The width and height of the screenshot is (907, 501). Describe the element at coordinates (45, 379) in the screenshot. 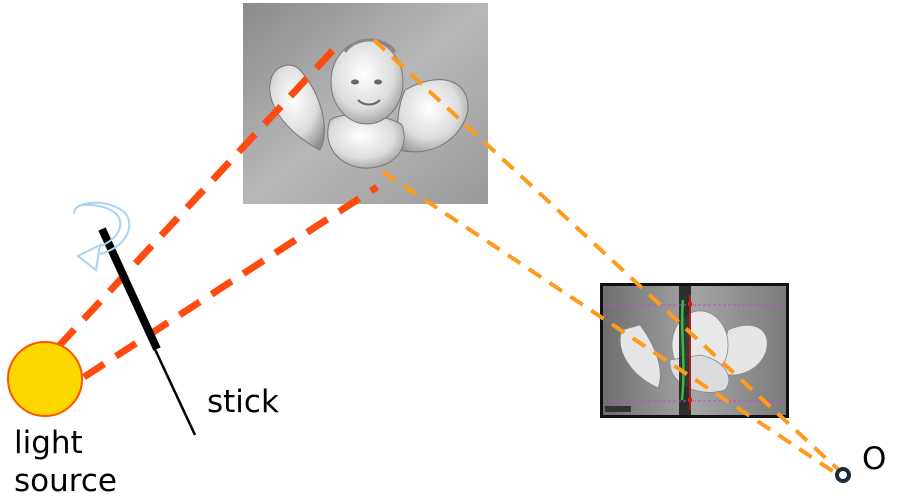

I see `sun-disc-icon` at that location.